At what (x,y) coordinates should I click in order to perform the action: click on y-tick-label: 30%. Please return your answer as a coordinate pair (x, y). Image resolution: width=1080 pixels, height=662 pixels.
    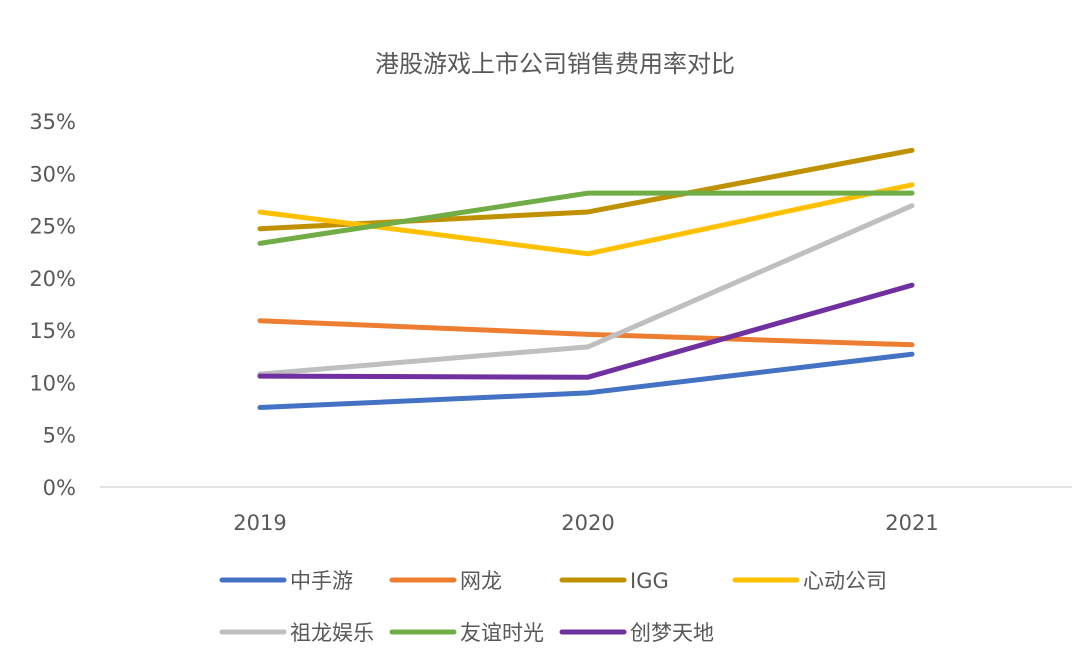
    Looking at the image, I should click on (52, 174).